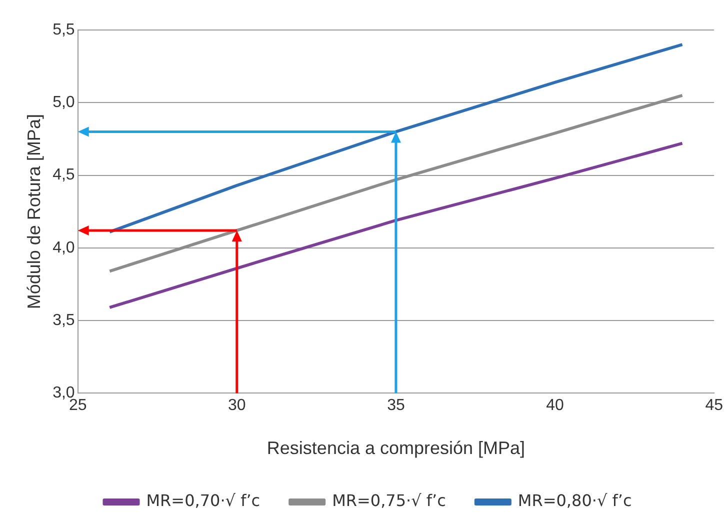  Describe the element at coordinates (63, 29) in the screenshot. I see `y-tick-label: 5,5` at that location.